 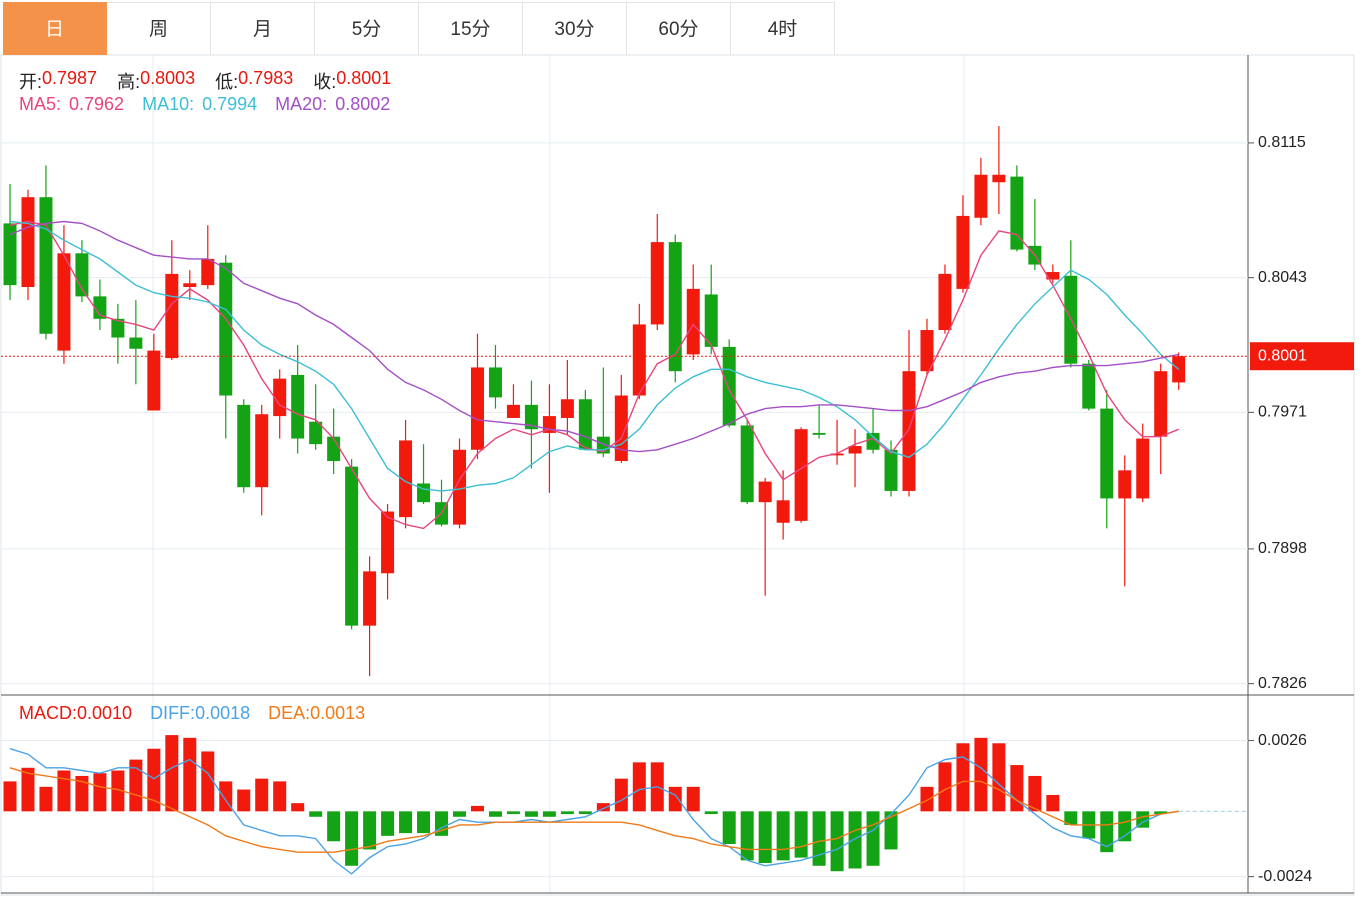 I want to click on tab: 4时, so click(x=783, y=28).